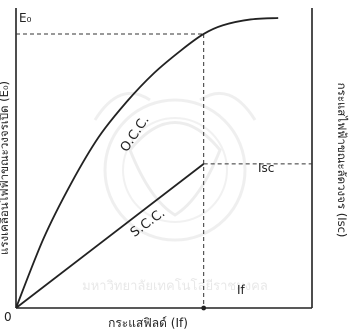 Image resolution: width=350 pixels, height=331 pixels. I want to click on marker-label-if: If, so click(241, 290).